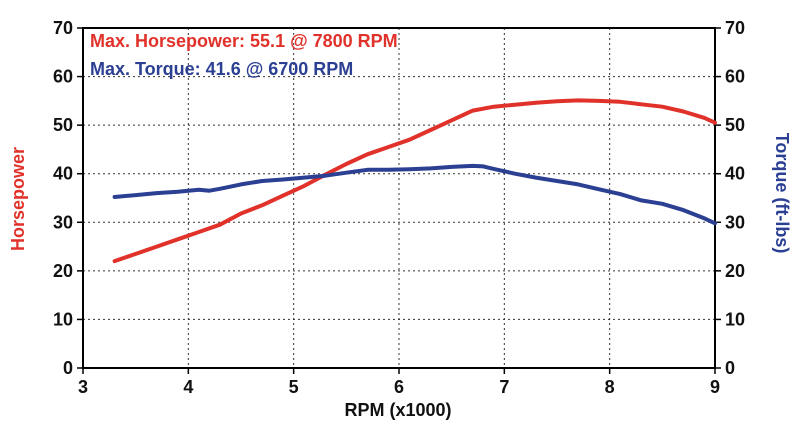 This screenshot has width=800, height=444. Describe the element at coordinates (735, 222) in the screenshot. I see `y-right-tick-label: 30` at that location.